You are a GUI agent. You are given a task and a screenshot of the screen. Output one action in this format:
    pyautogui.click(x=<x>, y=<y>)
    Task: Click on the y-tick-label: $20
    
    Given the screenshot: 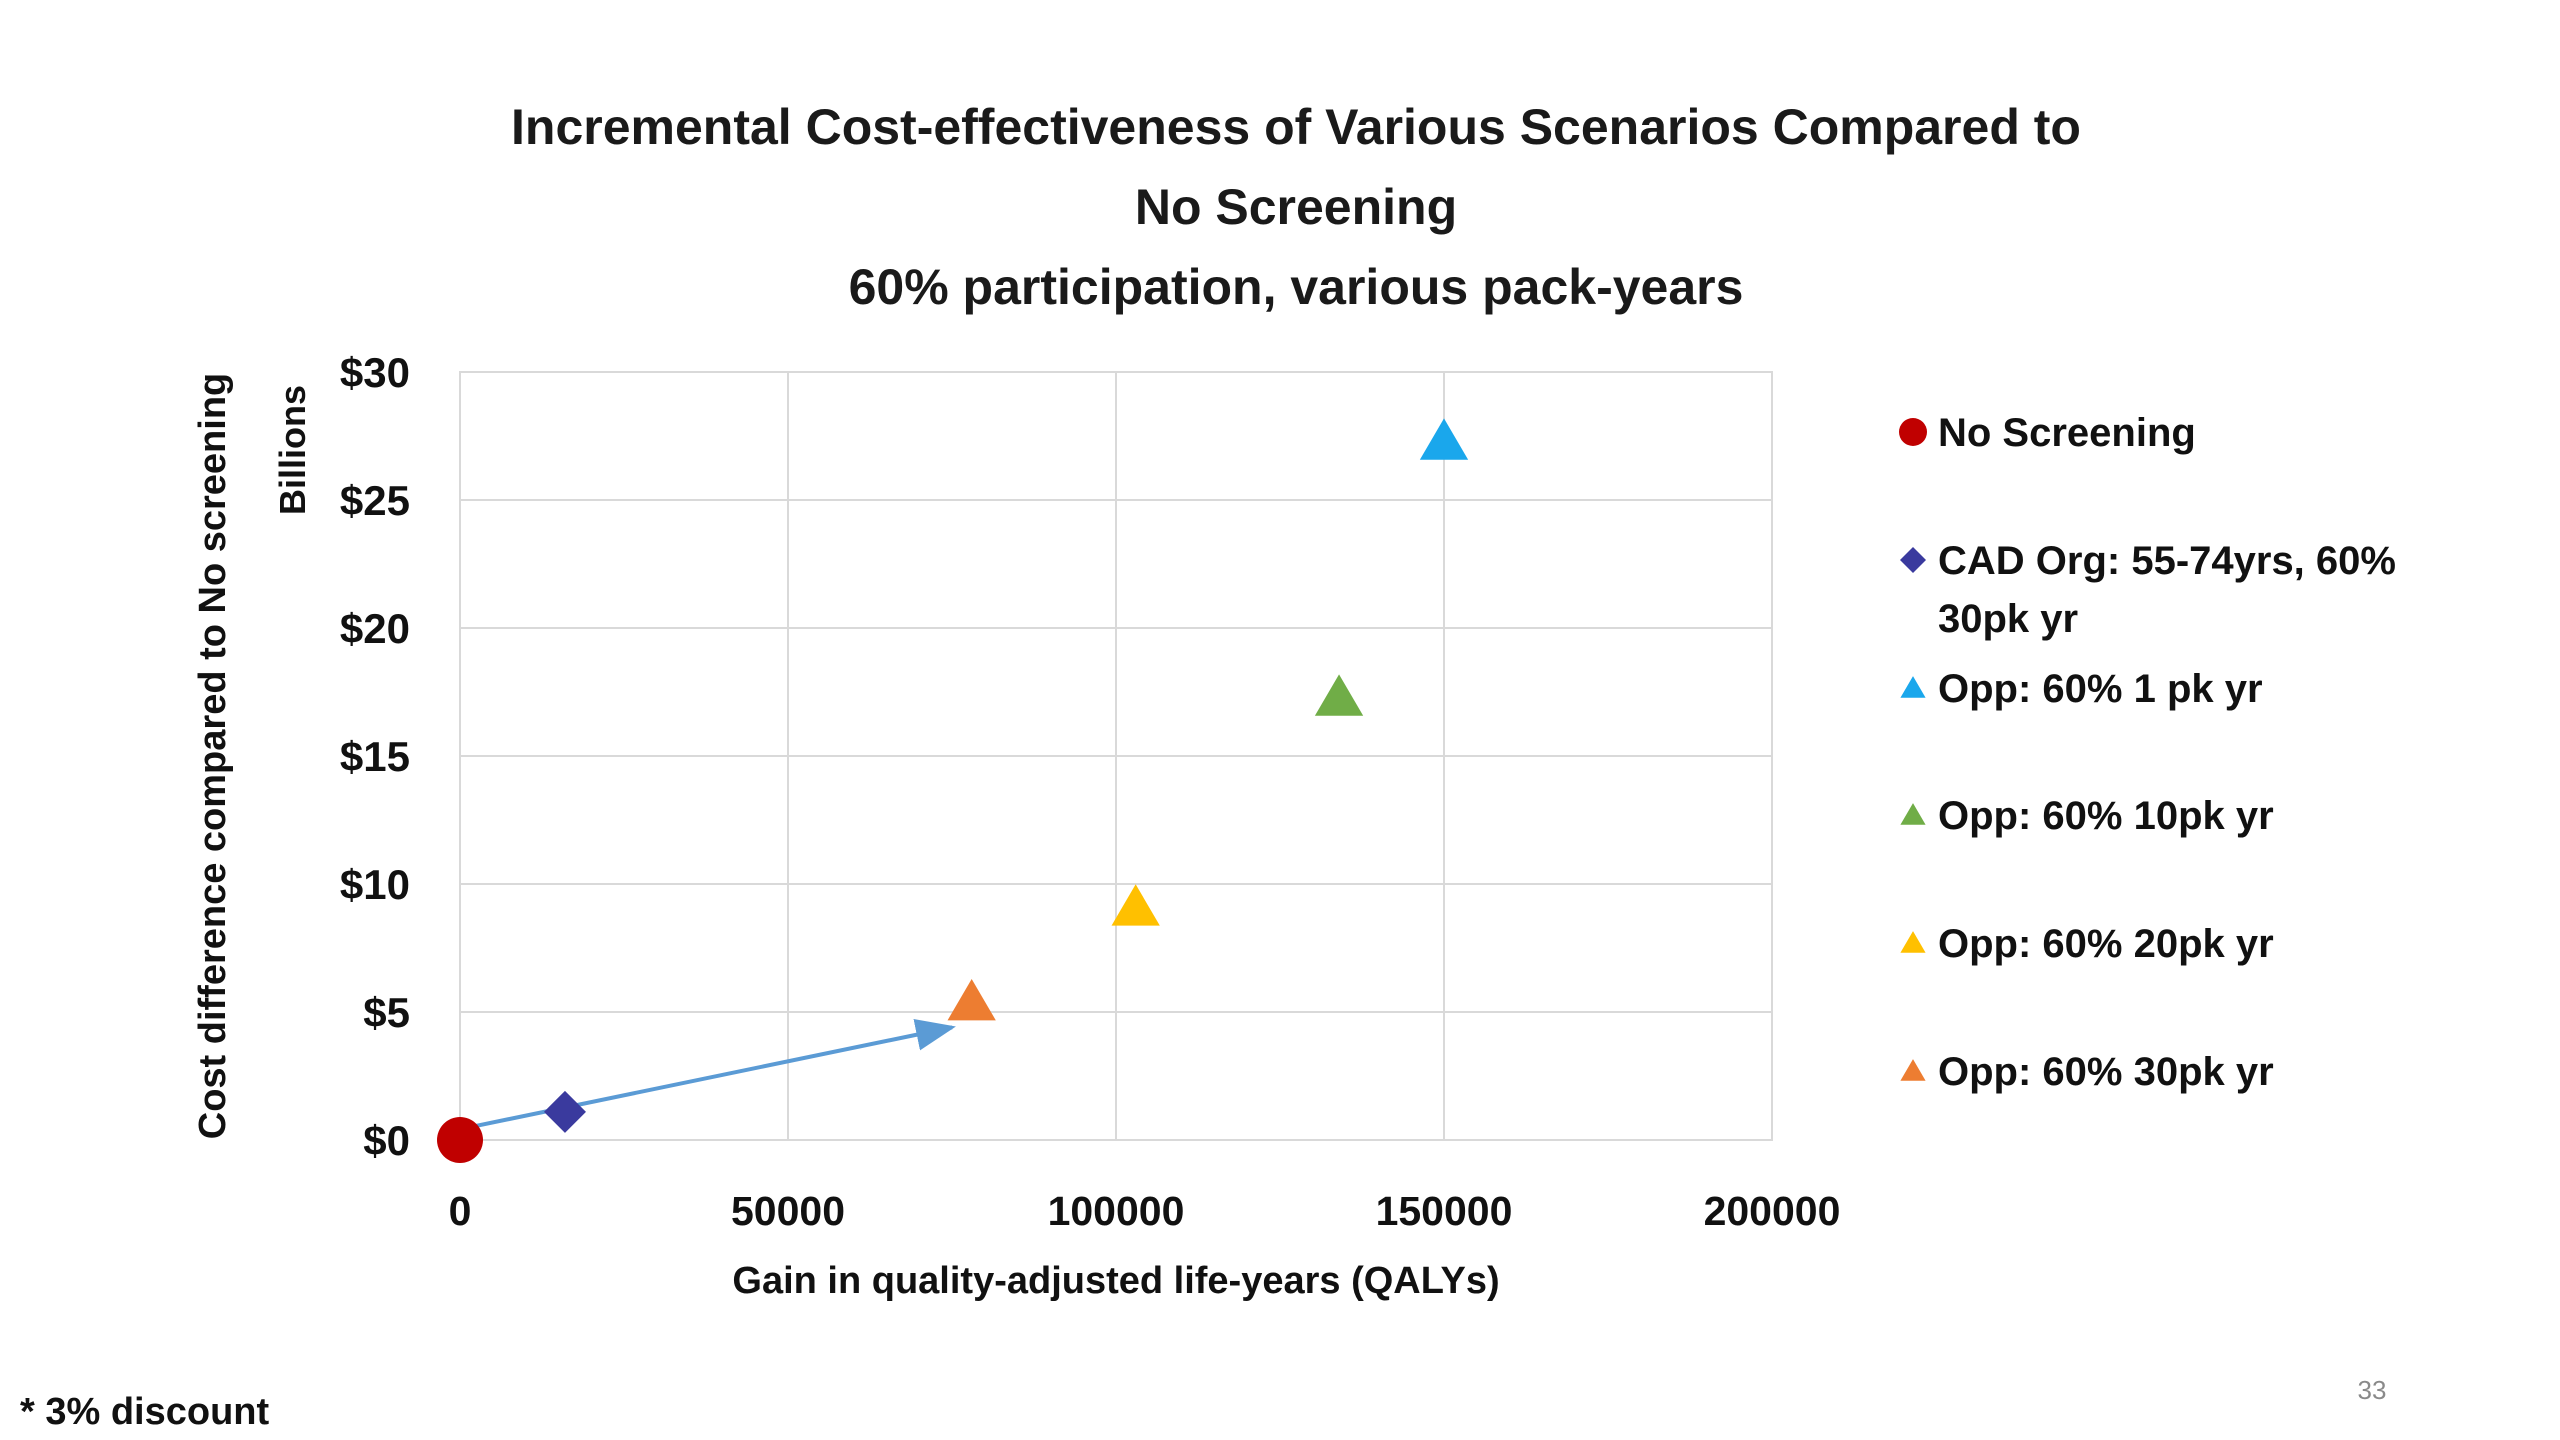 What is the action you would take?
    pyautogui.click(x=375, y=628)
    